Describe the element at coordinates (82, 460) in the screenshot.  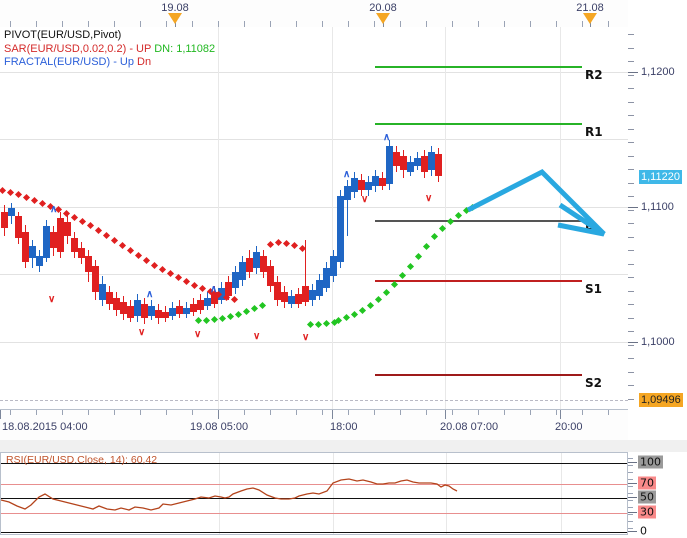
I see `rsi-legend: RSI(EUR/USD.Close, 14): 60,42` at that location.